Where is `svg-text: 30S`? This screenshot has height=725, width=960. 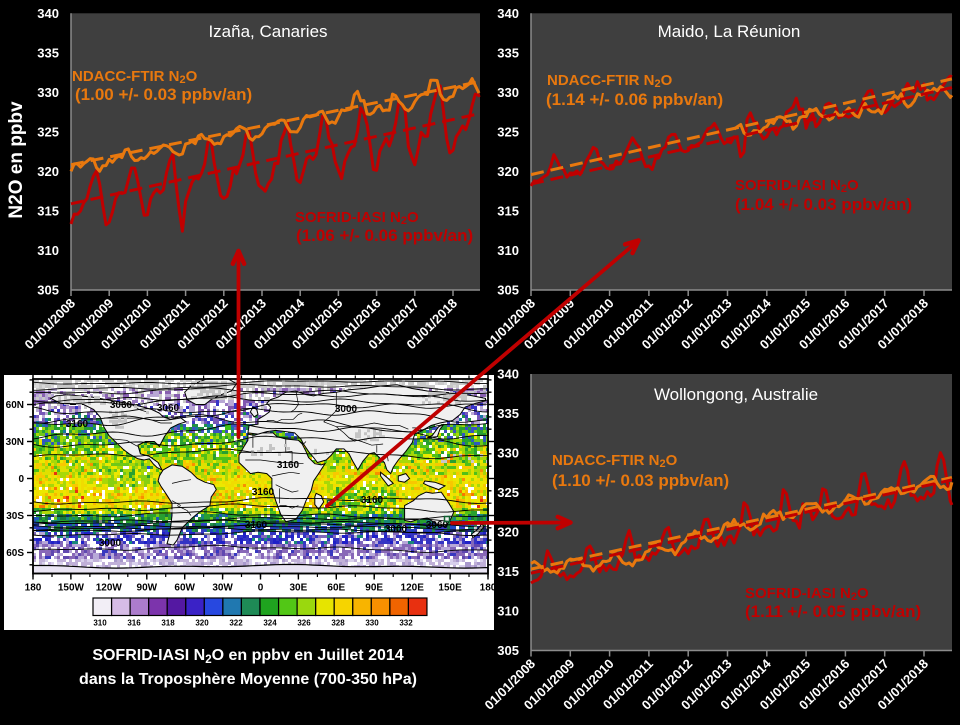 svg-text: 30S is located at coordinates (15, 516).